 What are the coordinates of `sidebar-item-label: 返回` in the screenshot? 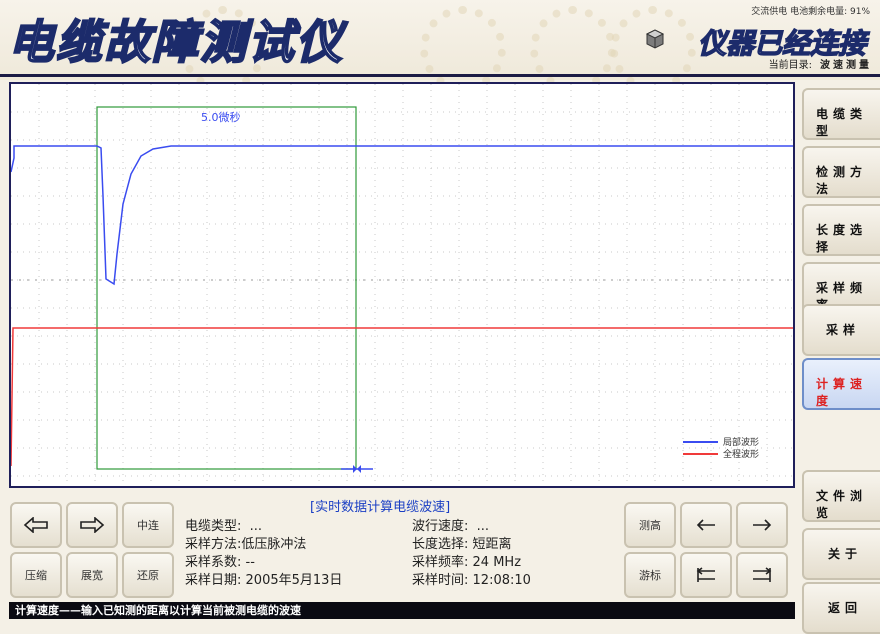 It's located at (845, 608).